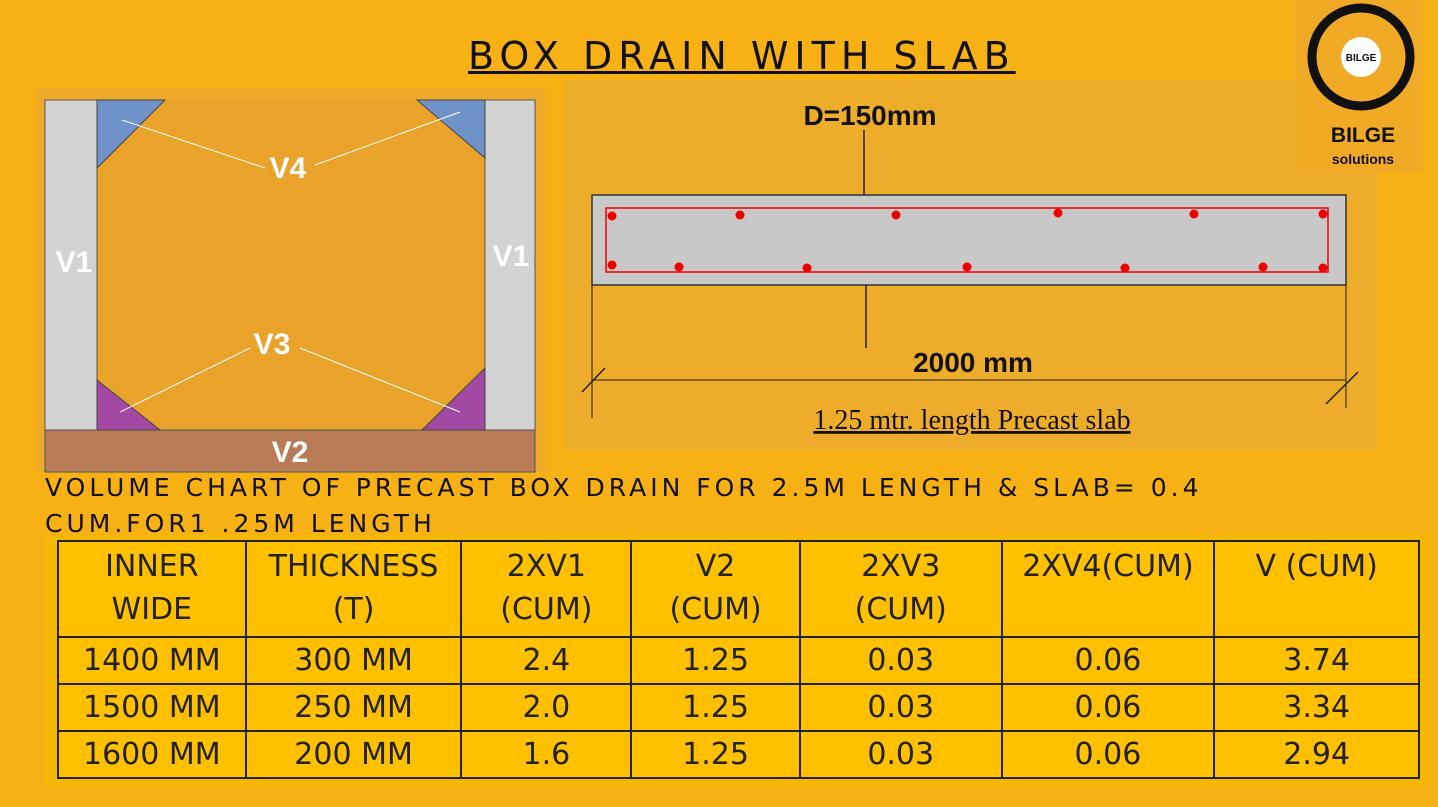 The height and width of the screenshot is (807, 1438). I want to click on rebar-cage, so click(967, 240).